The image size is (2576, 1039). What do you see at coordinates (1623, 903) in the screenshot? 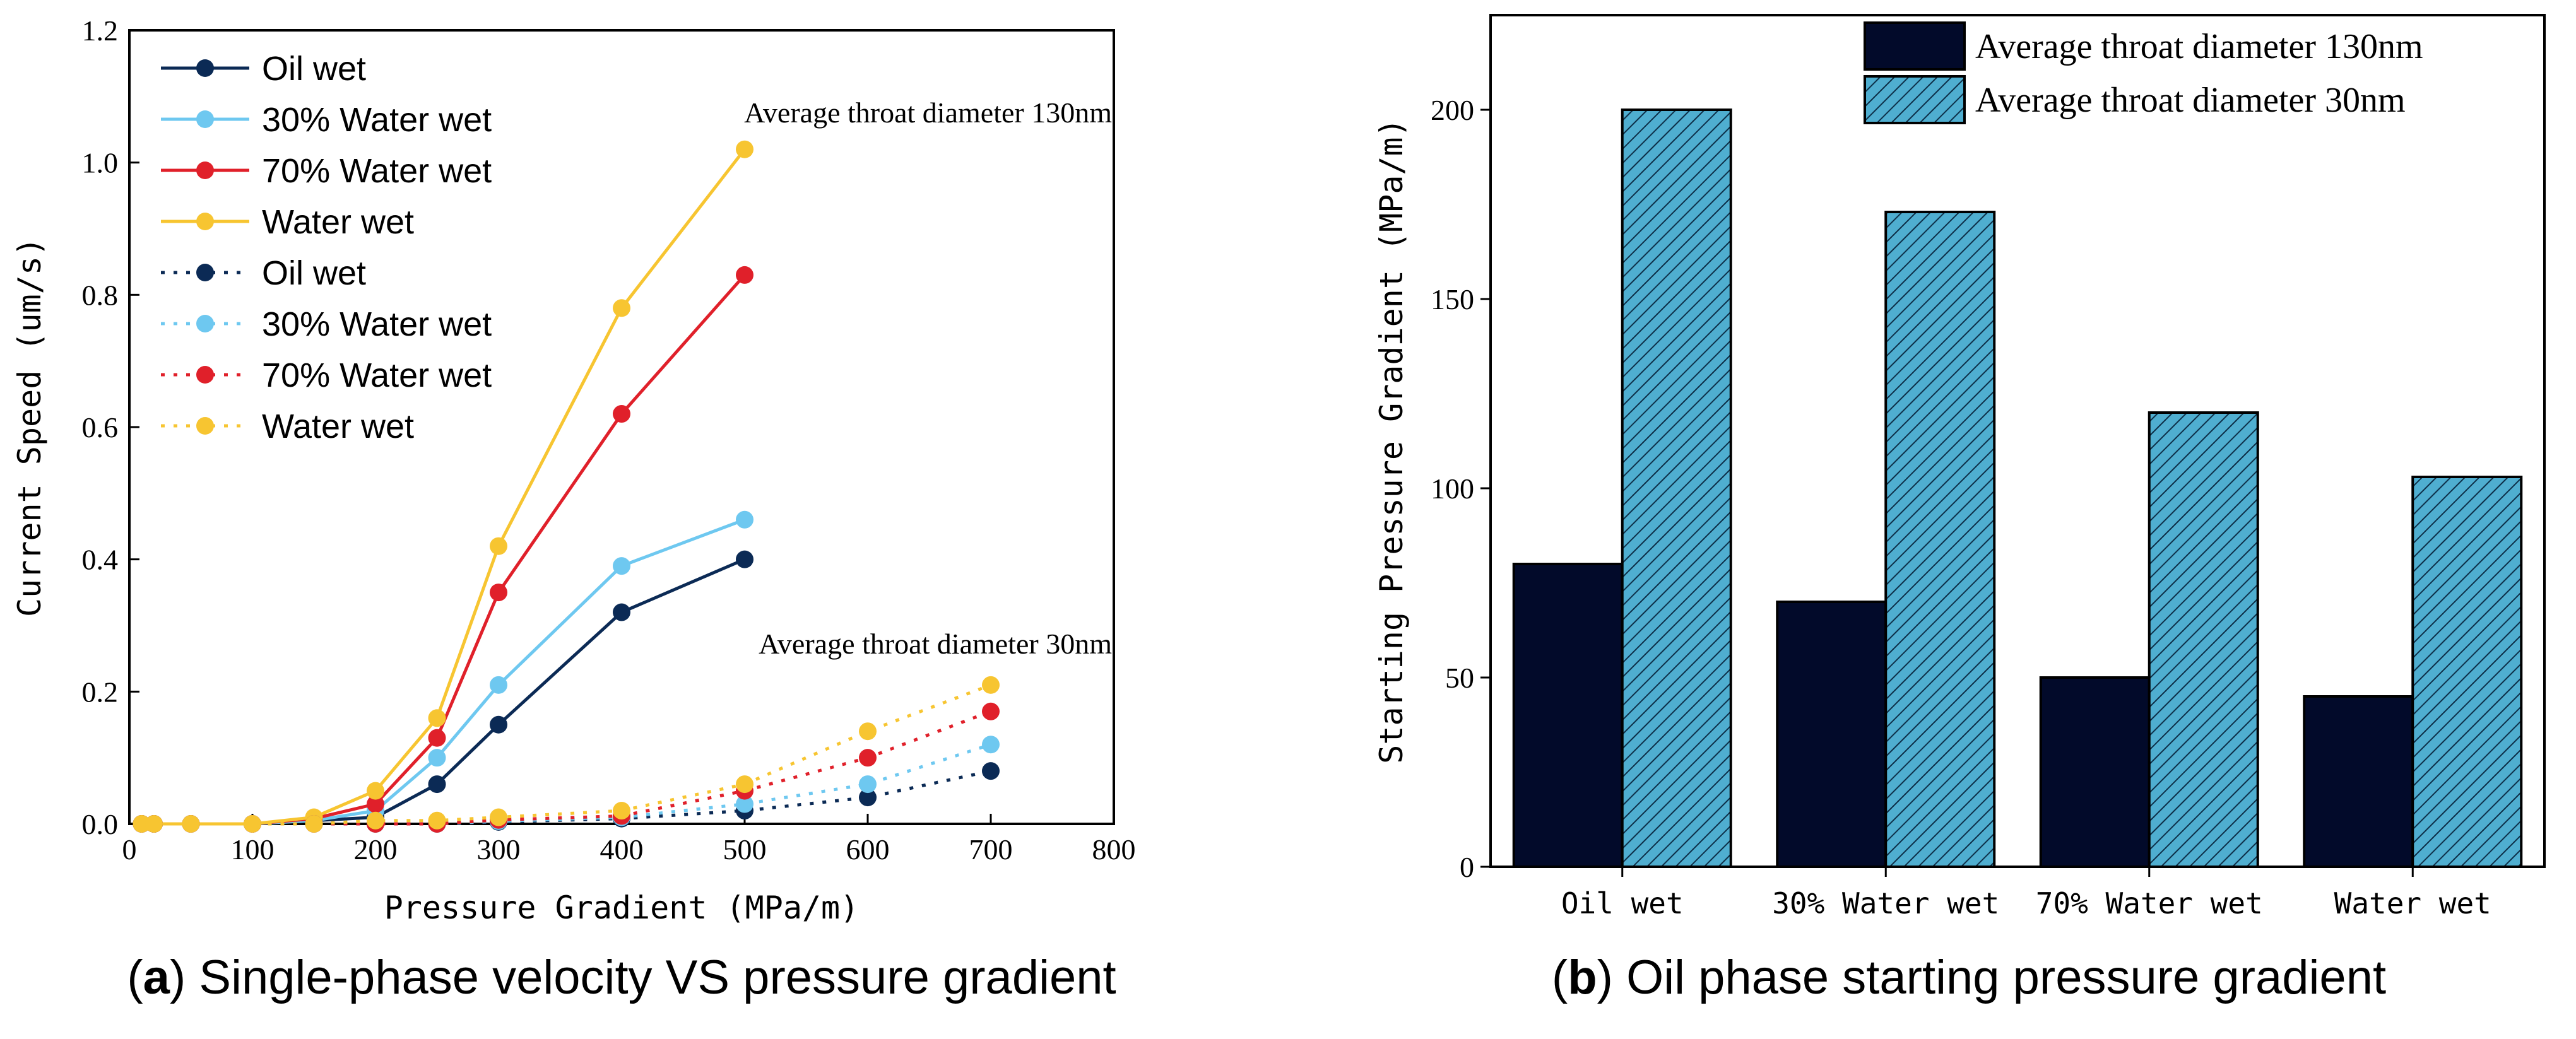
I see `category-label: Oil wet` at bounding box center [1623, 903].